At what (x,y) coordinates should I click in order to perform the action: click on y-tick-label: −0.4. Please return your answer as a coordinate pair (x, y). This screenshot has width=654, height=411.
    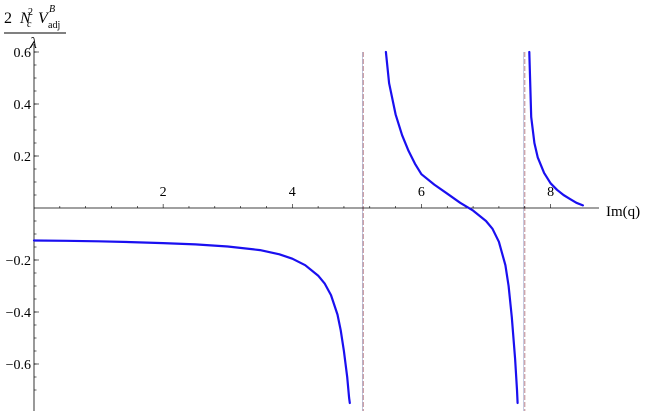
    Looking at the image, I should click on (18, 313).